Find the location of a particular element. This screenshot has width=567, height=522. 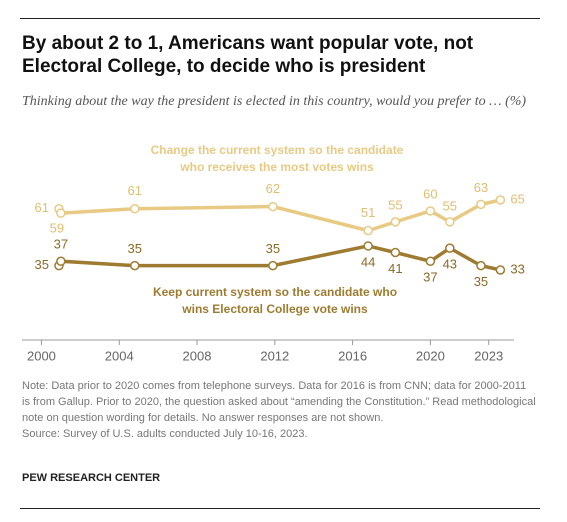

x-tick-label: 2023 is located at coordinates (488, 355).